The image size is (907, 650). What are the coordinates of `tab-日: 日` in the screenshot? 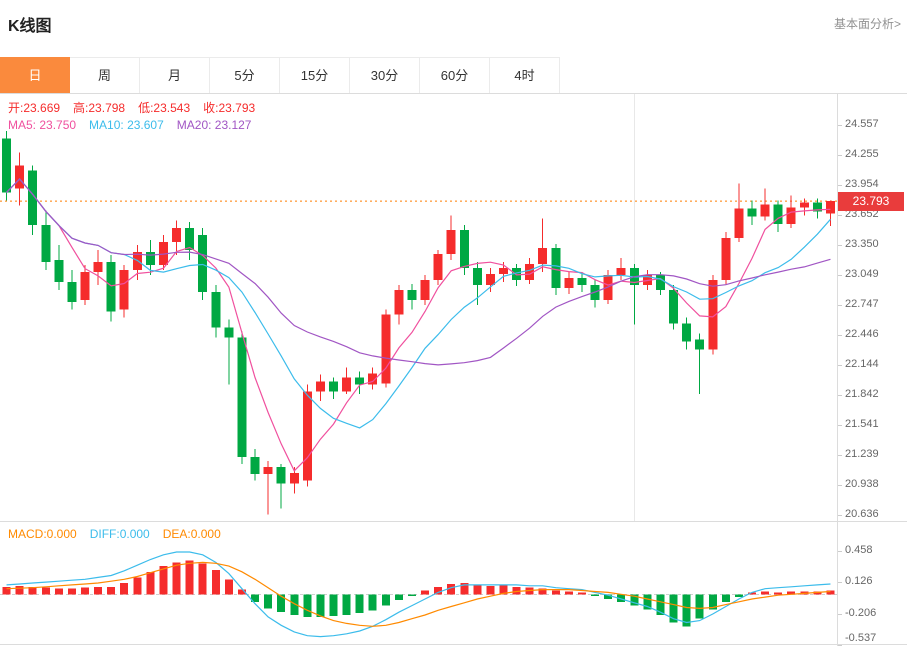 It's located at (35, 75).